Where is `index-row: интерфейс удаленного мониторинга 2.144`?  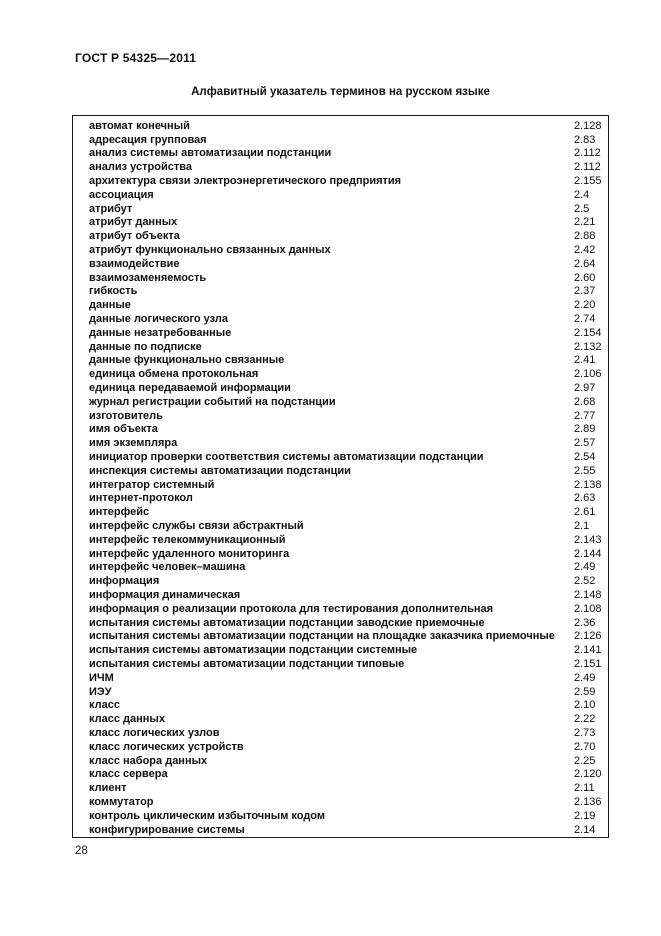
index-row: интерфейс удаленного мониторинга 2.144 is located at coordinates (340, 554).